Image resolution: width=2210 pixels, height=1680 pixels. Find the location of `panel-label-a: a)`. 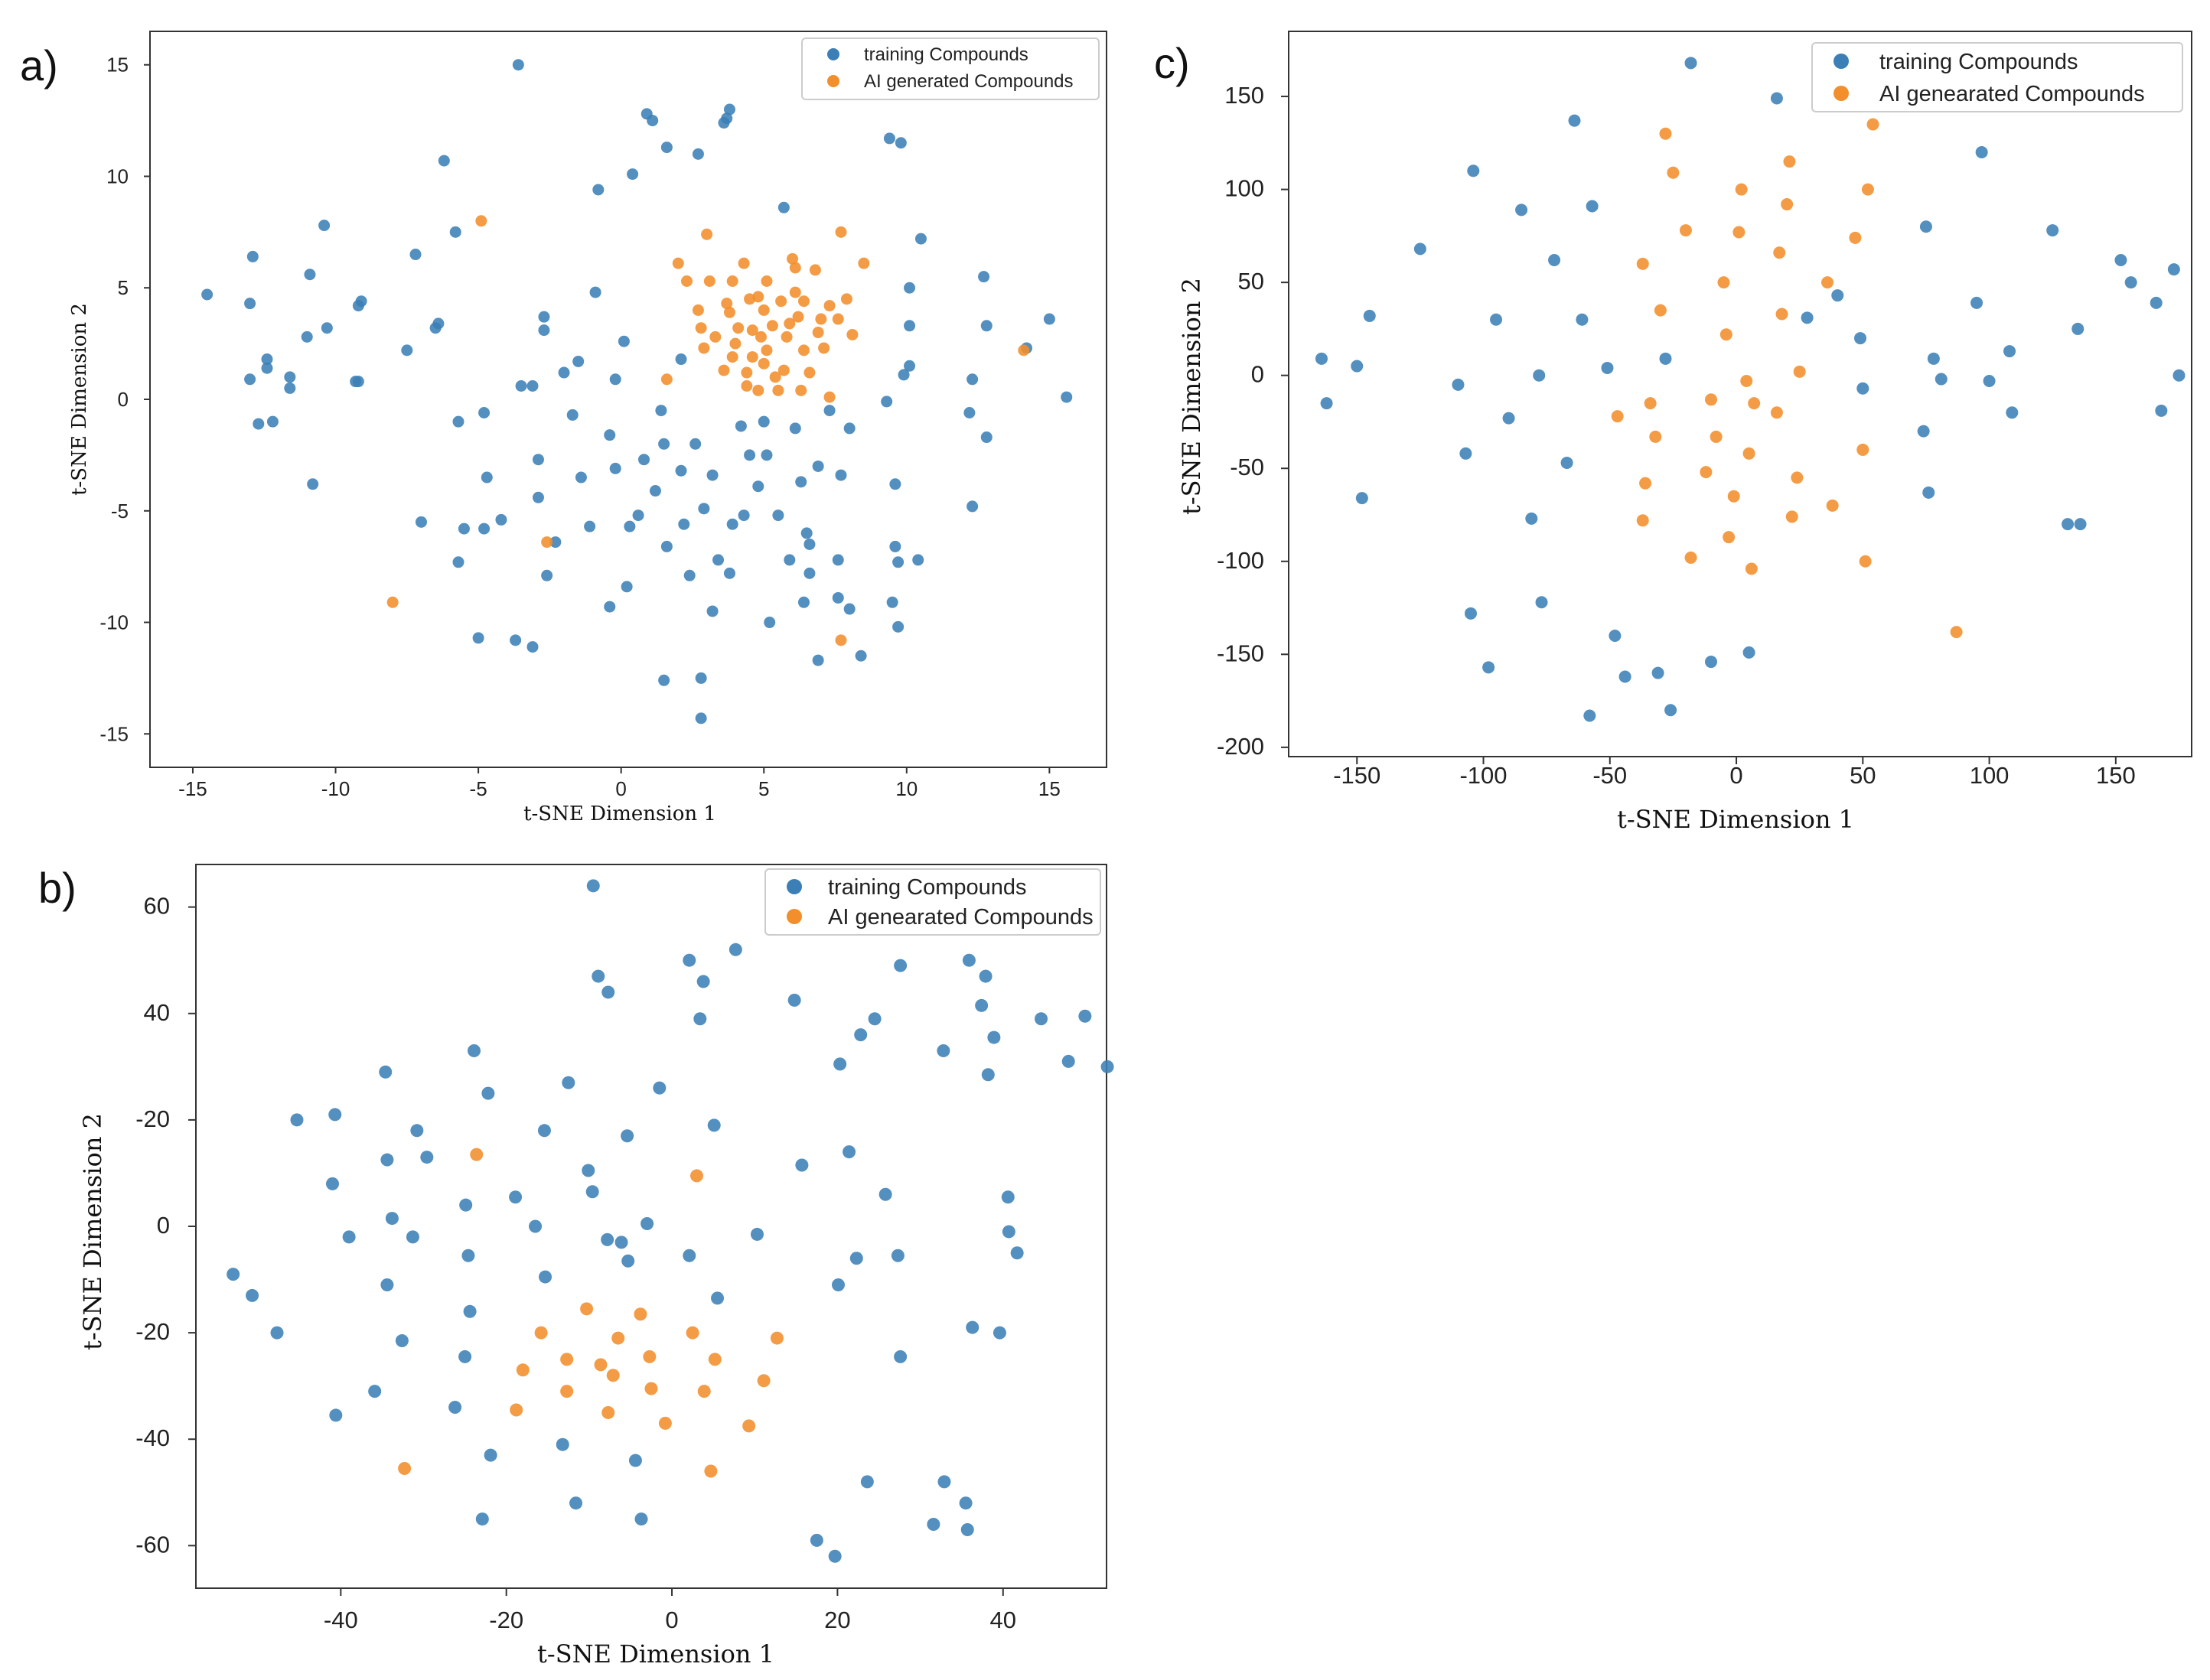

panel-label-a: a) is located at coordinates (39, 65).